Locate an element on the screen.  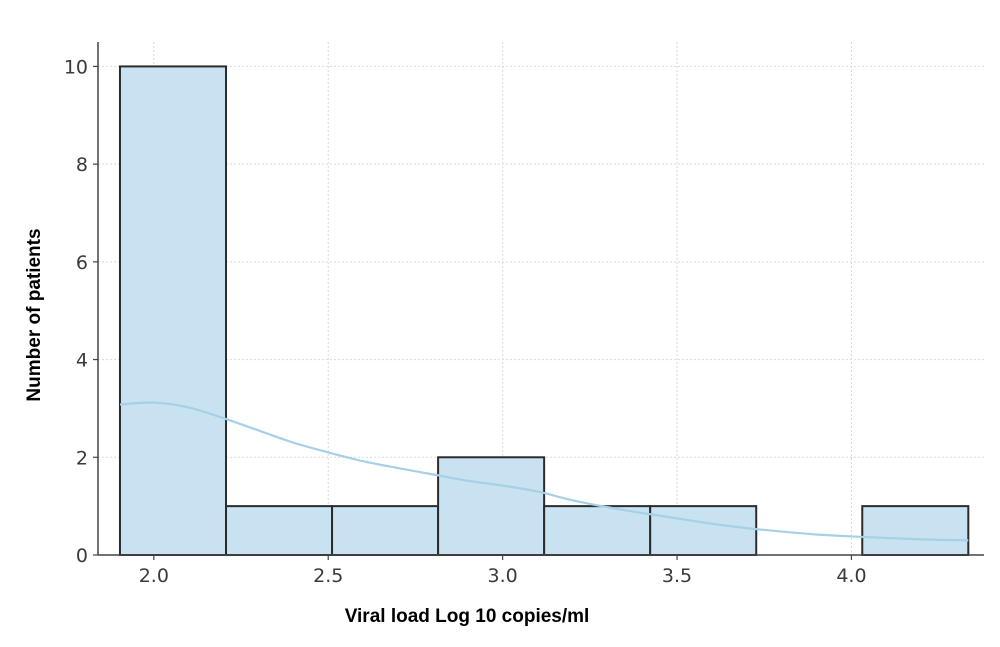
y-tick-label-2: 4 is located at coordinates (82, 361).